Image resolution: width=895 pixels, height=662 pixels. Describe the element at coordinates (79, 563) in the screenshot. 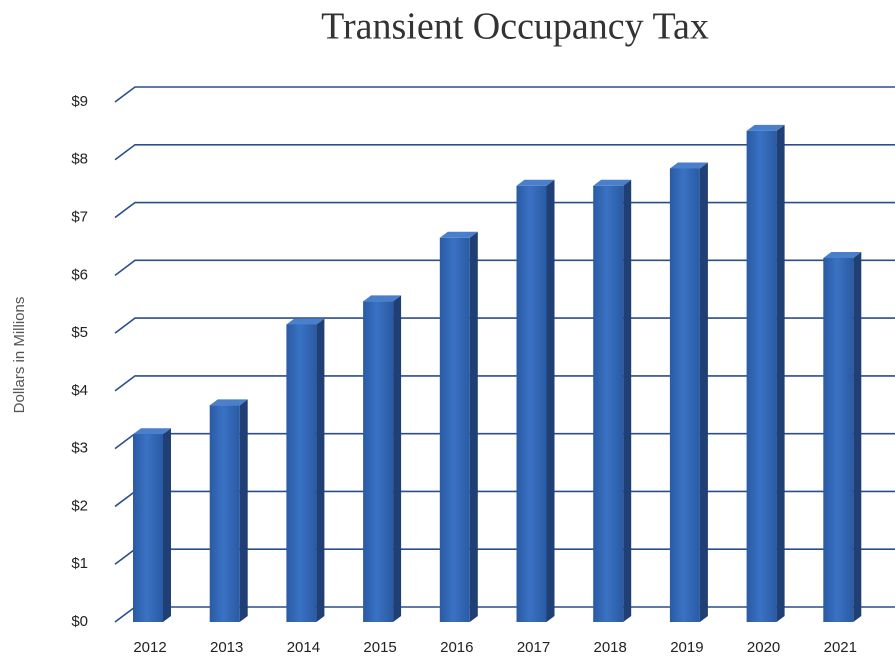

I see `y-tick-label: $1` at that location.